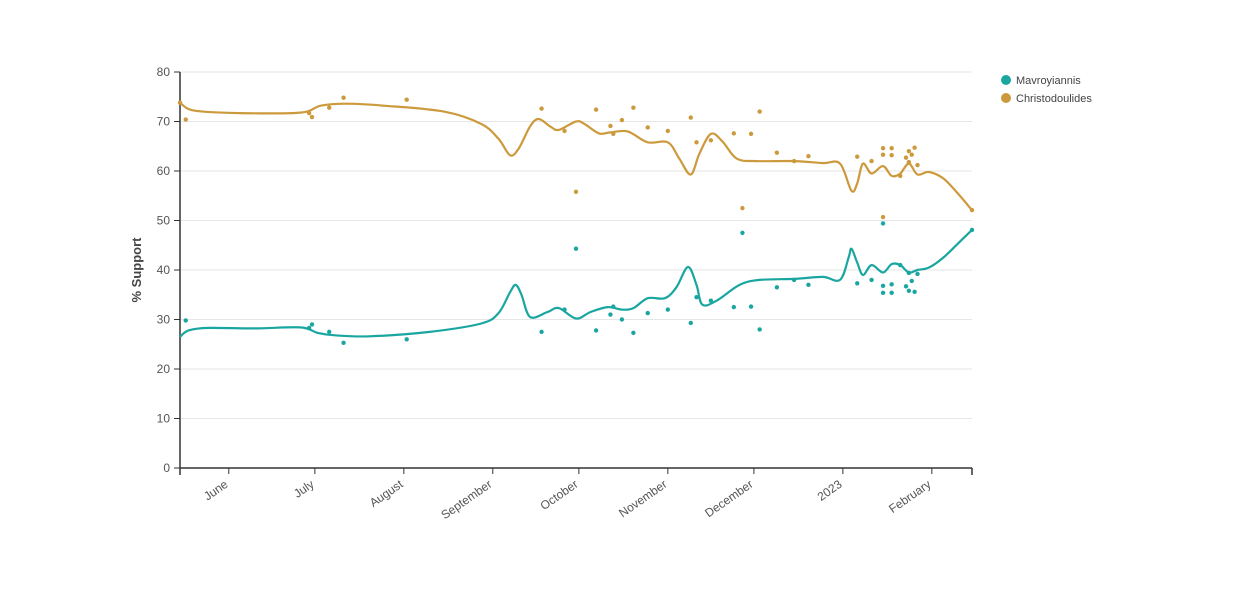 This screenshot has height=600, width=1240. What do you see at coordinates (1006, 98) in the screenshot?
I see `legend-swatch` at bounding box center [1006, 98].